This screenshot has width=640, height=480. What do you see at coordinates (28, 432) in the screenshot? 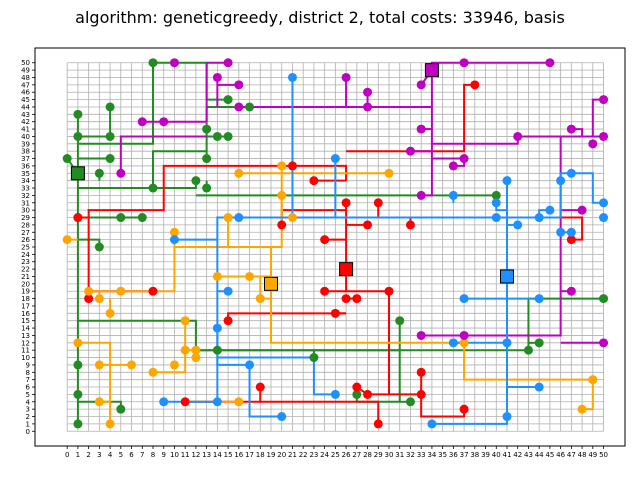
I see `y-tick-label: 0` at bounding box center [28, 432].